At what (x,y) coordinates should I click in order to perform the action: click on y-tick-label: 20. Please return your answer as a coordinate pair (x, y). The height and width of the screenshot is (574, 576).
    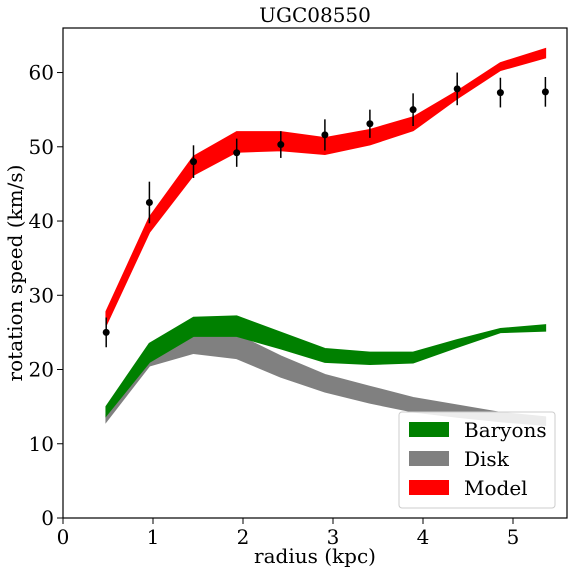
    Looking at the image, I should click on (41, 370).